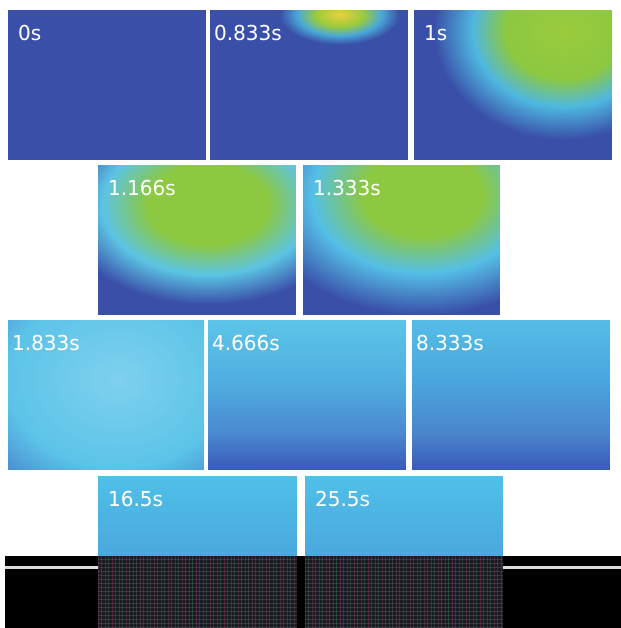 The height and width of the screenshot is (628, 621). What do you see at coordinates (309, 85) in the screenshot?
I see `frame-panel: 0.833s` at bounding box center [309, 85].